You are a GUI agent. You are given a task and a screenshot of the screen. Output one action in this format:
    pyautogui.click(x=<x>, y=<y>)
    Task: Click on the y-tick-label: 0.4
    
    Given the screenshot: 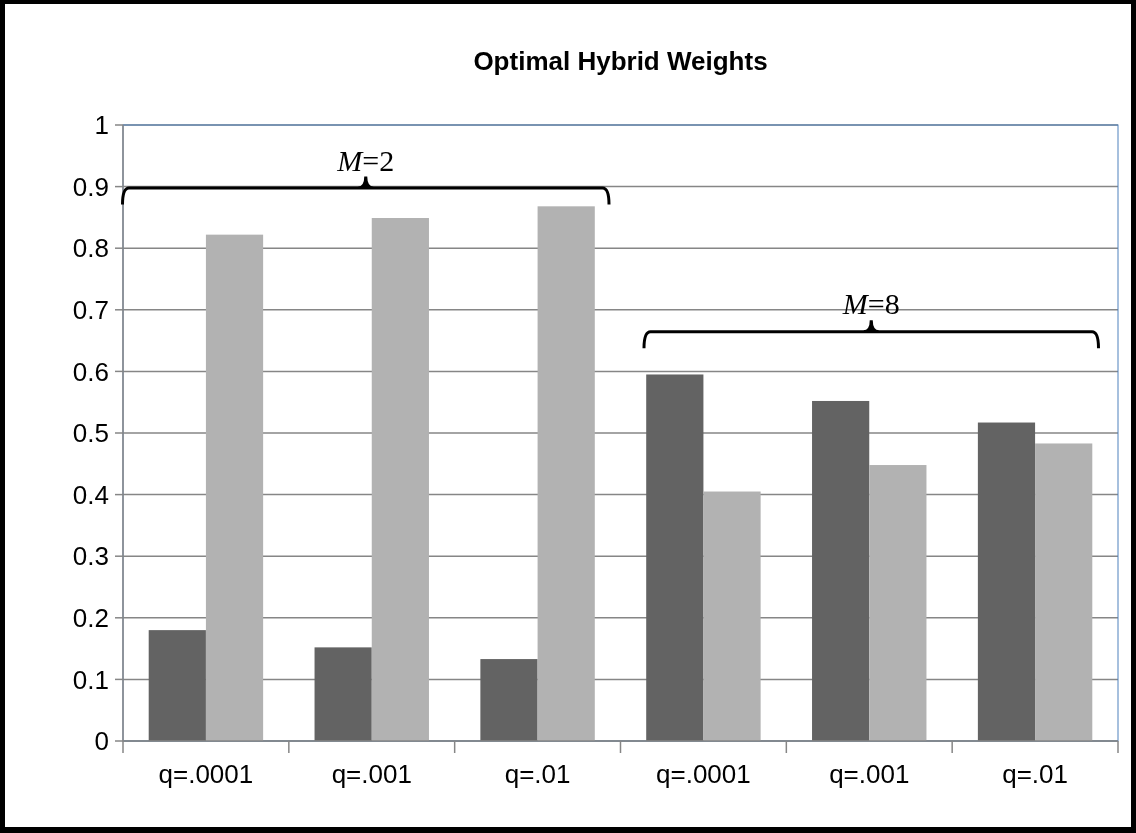 What is the action you would take?
    pyautogui.click(x=90, y=494)
    